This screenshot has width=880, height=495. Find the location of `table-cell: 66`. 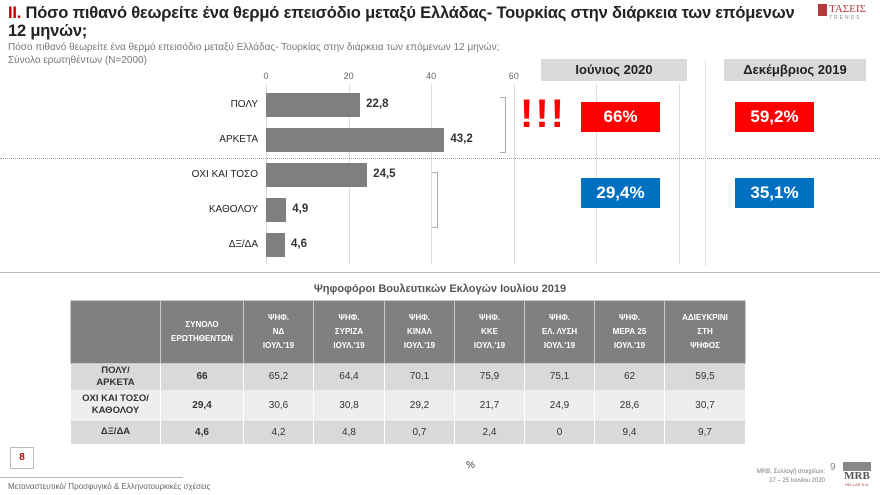

table-cell: 66 is located at coordinates (202, 376).